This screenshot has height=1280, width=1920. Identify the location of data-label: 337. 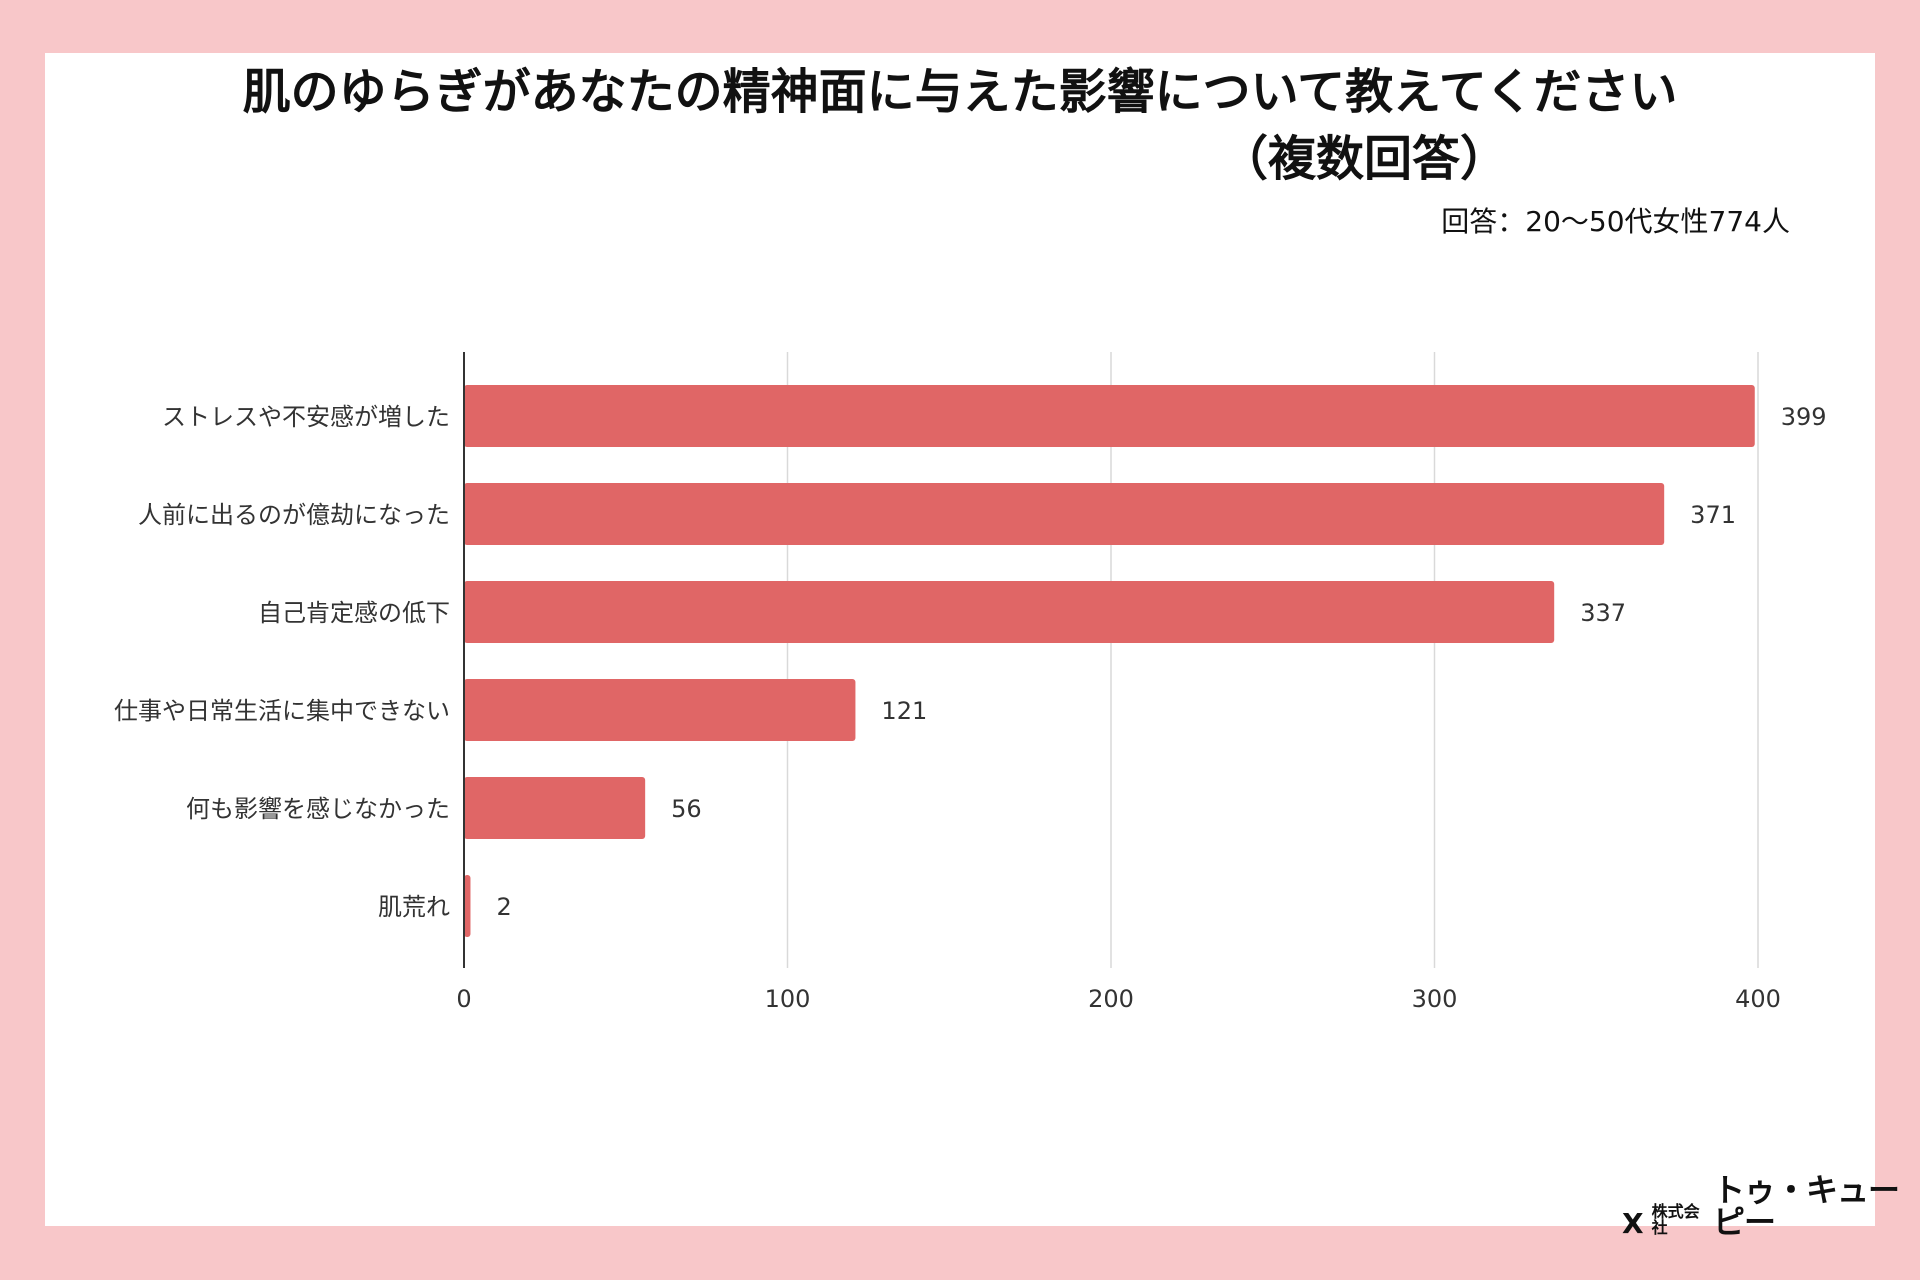
(1603, 613).